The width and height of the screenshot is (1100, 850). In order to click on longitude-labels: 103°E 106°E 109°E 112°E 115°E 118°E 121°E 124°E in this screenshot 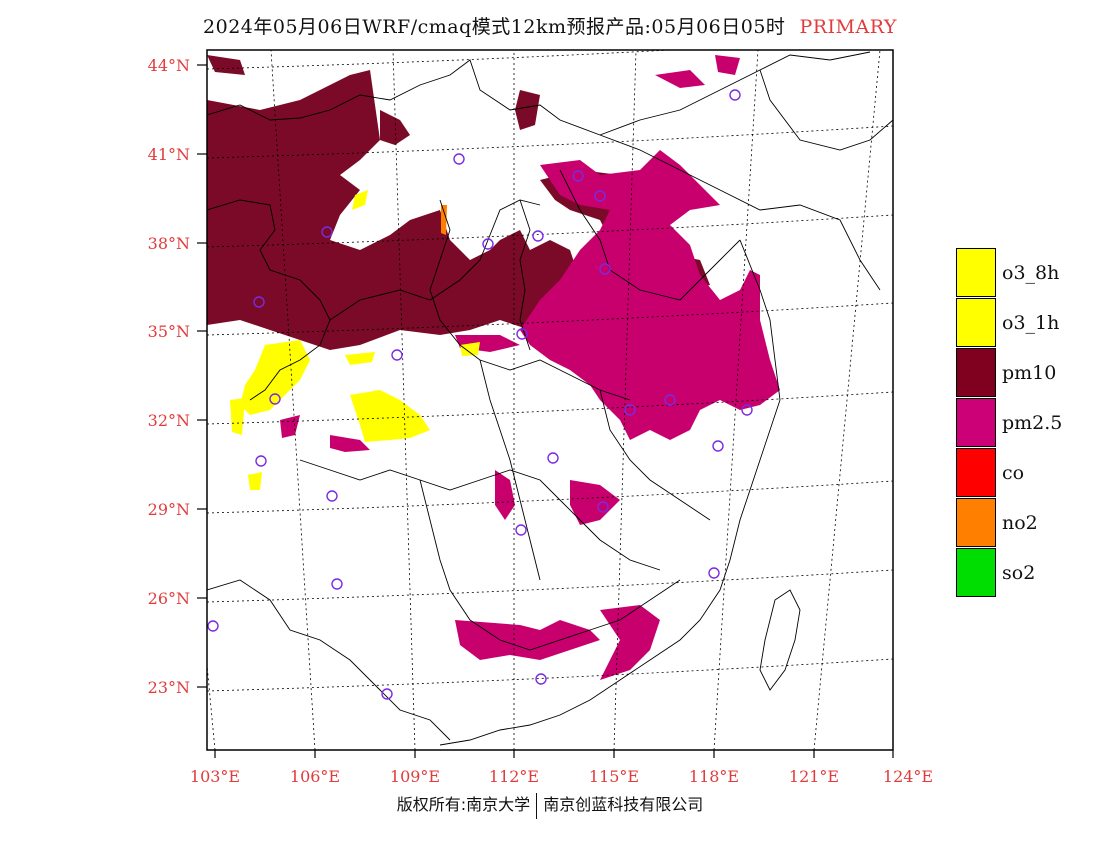, I will do `click(561, 776)`.